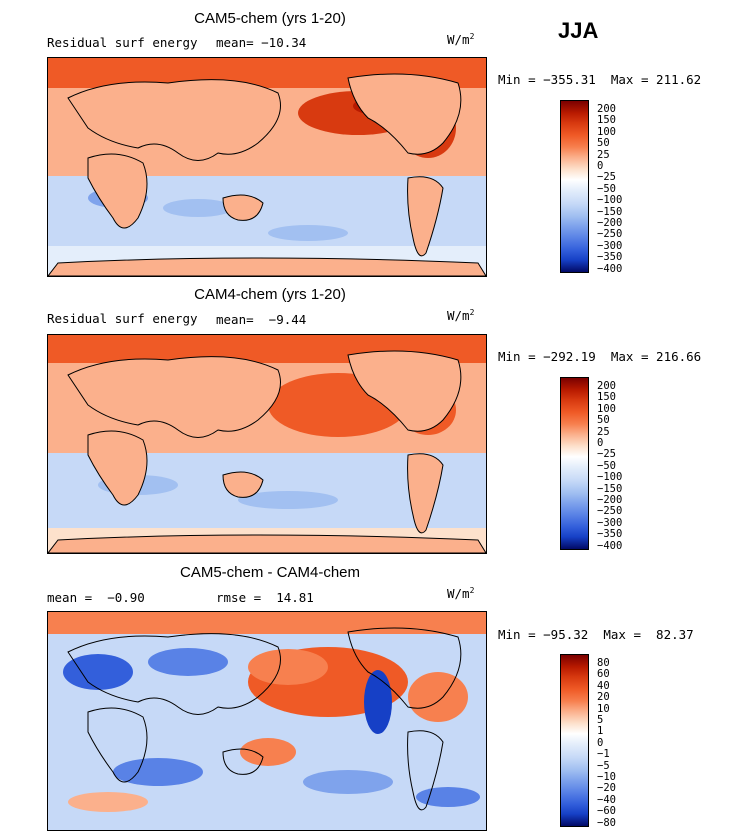 The image size is (733, 835). I want to click on panel3-mean: mean = −0.90, so click(96, 597).